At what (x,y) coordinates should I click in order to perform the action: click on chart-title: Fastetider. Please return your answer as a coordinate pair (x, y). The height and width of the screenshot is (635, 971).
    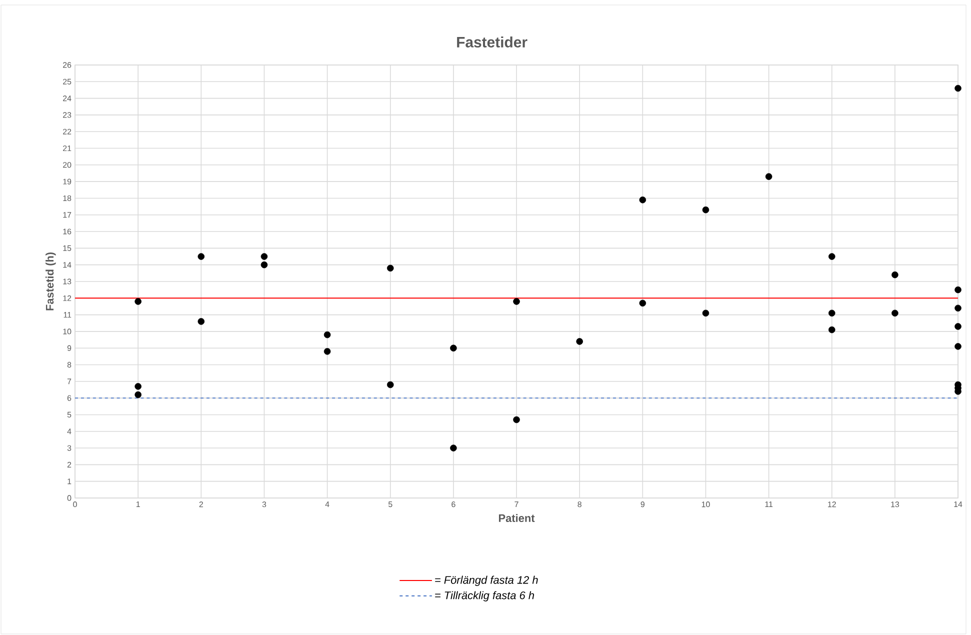
    Looking at the image, I should click on (492, 42).